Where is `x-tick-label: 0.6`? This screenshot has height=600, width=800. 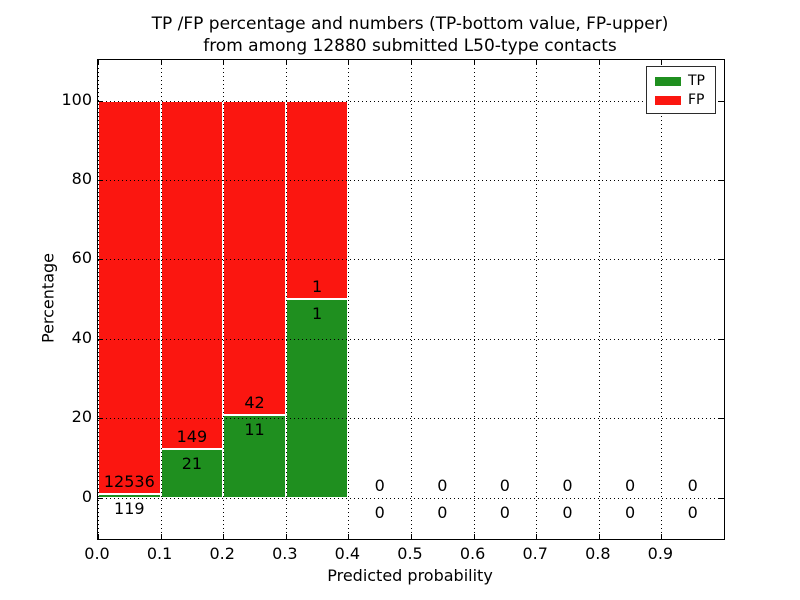
x-tick-label: 0.6 is located at coordinates (472, 553).